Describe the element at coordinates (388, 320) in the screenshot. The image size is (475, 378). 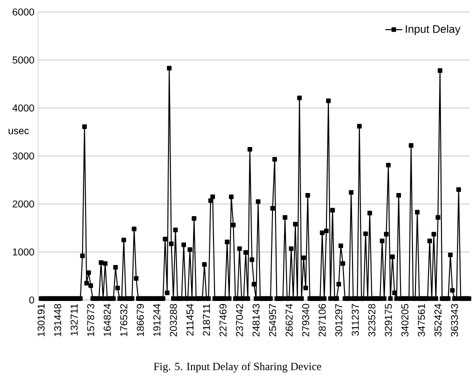
I see `x-tick-label: 329175` at that location.